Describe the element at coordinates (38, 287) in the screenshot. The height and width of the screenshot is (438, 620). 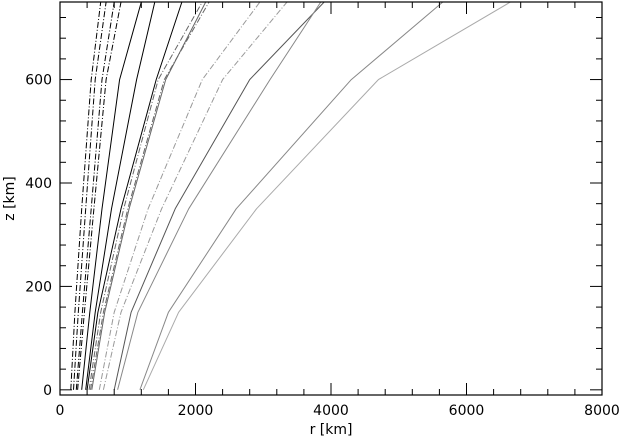
I see `y-tick-label: 200` at that location.